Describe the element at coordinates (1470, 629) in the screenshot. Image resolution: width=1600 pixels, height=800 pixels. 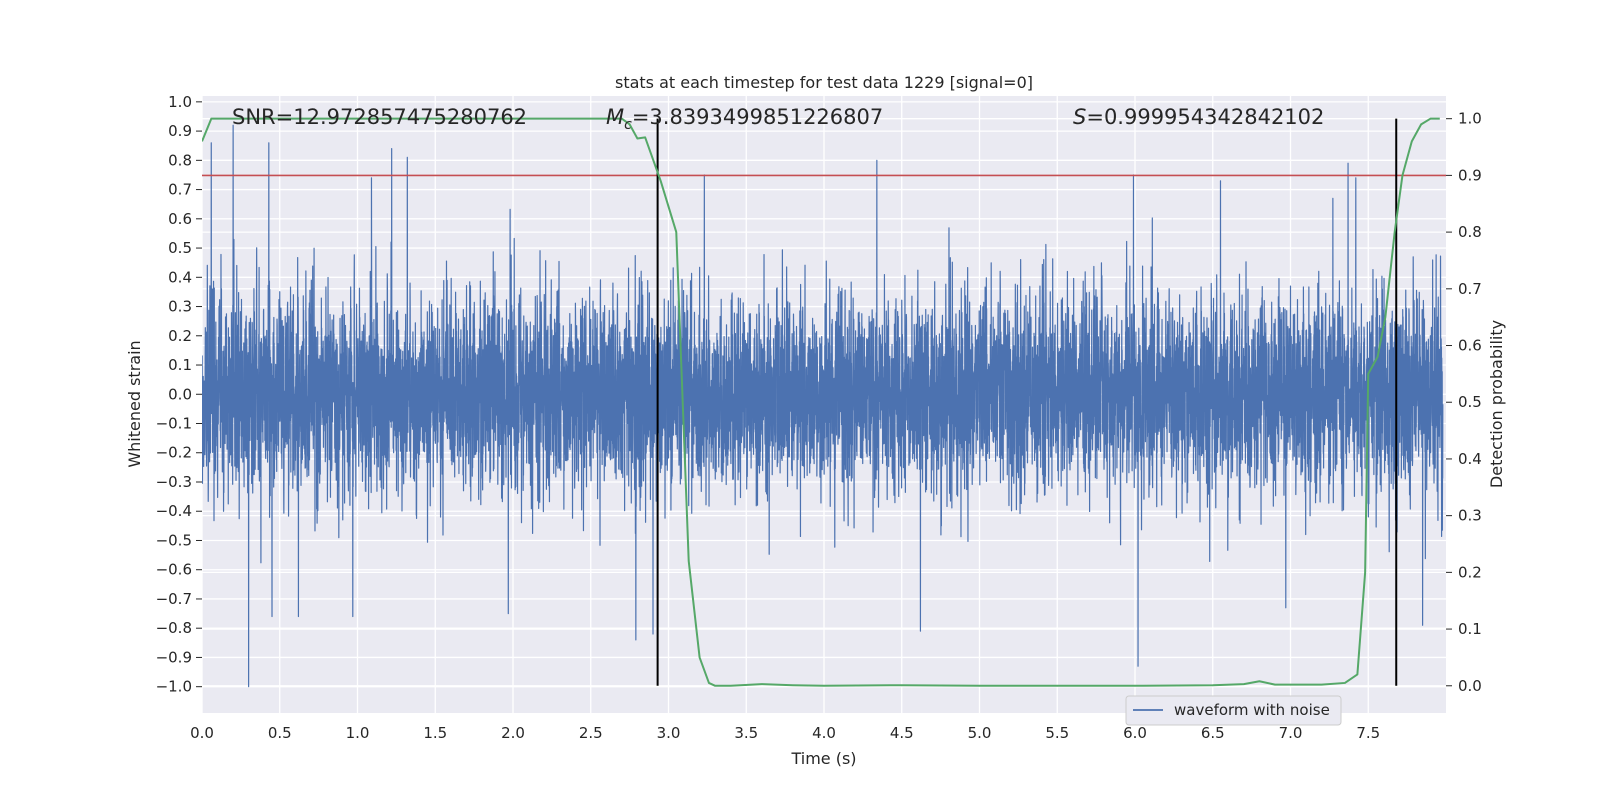
I see `y-tick-label-right: 0.1` at that location.